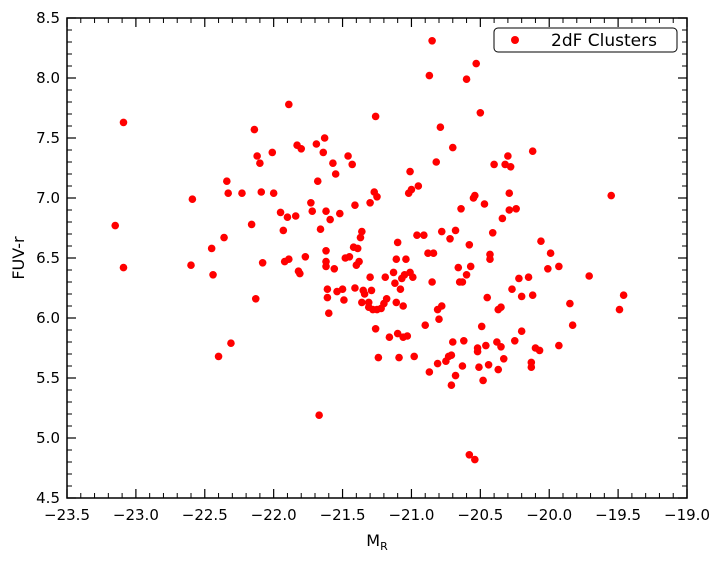 This screenshot has width=722, height=562. I want to click on x-tick-label: −22.0, so click(274, 515).